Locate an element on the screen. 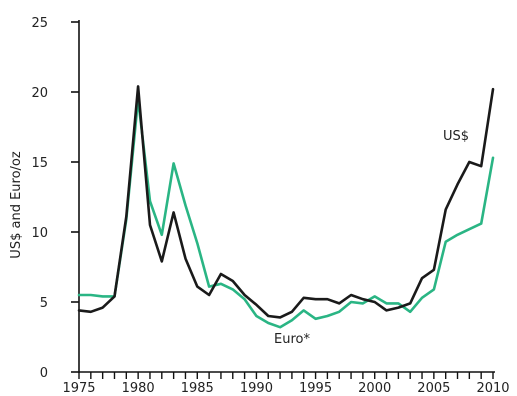  y-tick-label: 25 is located at coordinates (39, 23).